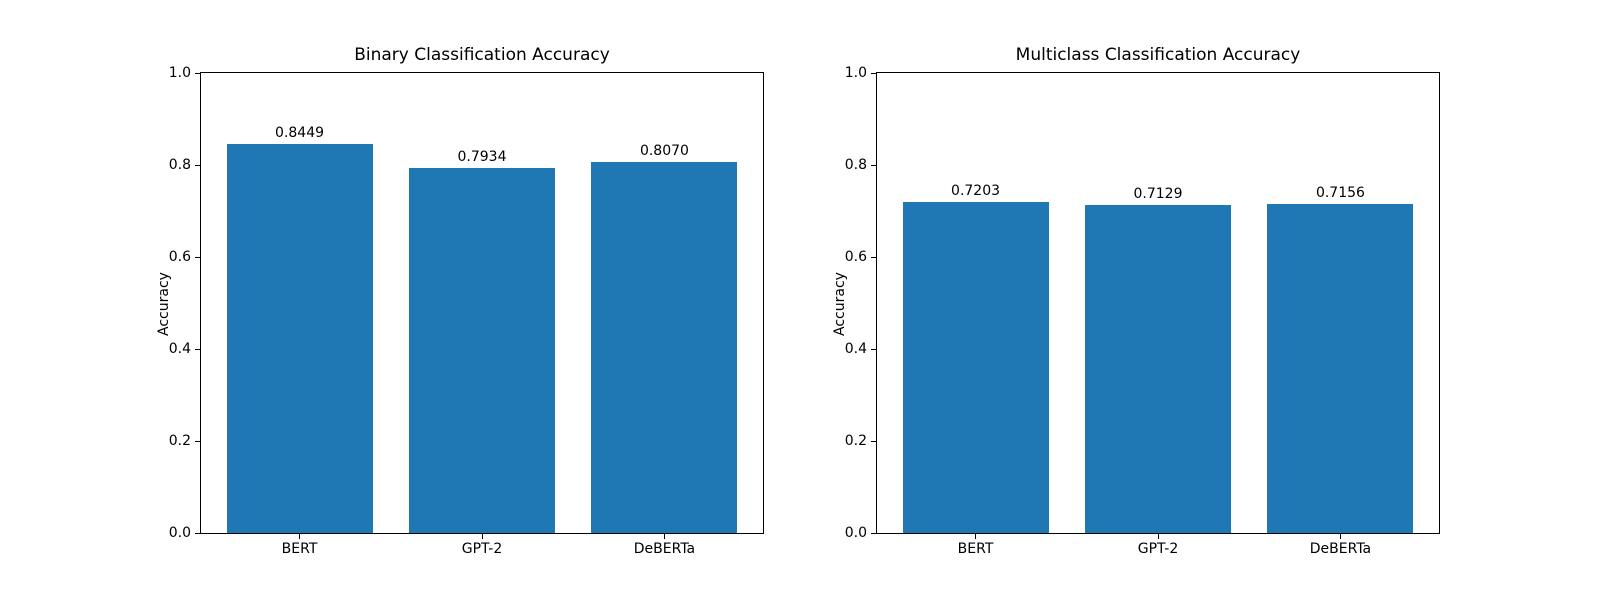  What do you see at coordinates (482, 55) in the screenshot?
I see `chart-title: Binary Classification Accuracy` at bounding box center [482, 55].